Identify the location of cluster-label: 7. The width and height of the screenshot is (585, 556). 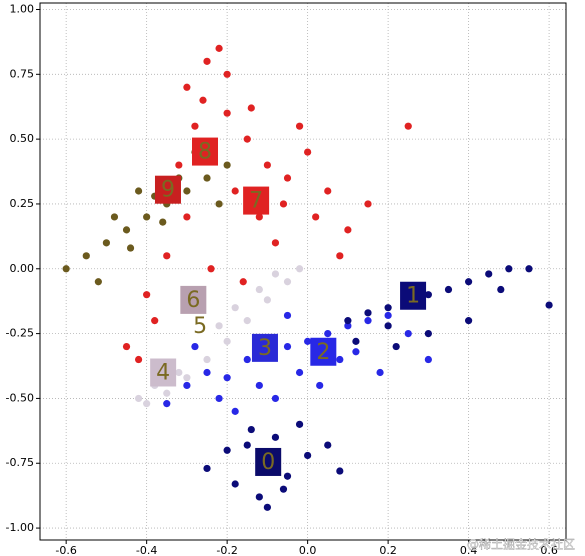
(256, 201).